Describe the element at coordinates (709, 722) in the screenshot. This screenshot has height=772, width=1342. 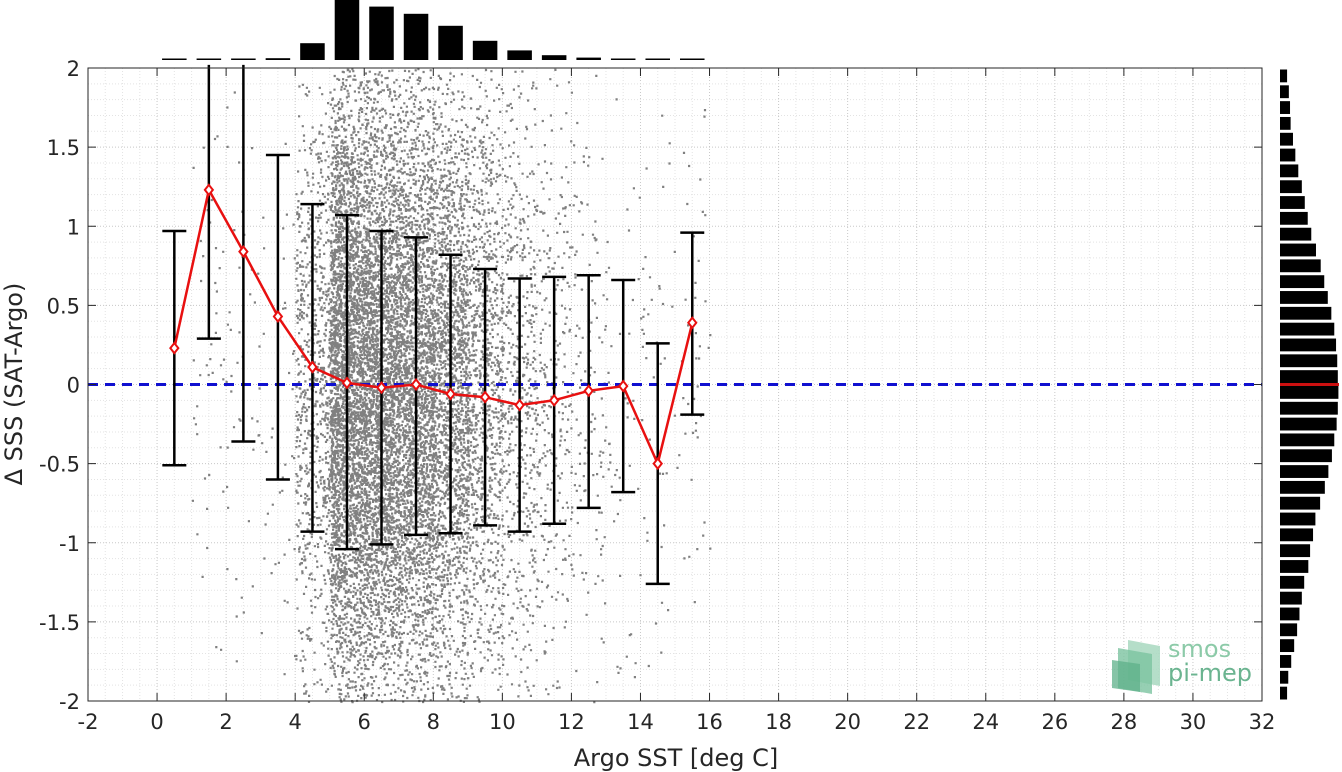
I see `x-tick-label: 16` at that location.